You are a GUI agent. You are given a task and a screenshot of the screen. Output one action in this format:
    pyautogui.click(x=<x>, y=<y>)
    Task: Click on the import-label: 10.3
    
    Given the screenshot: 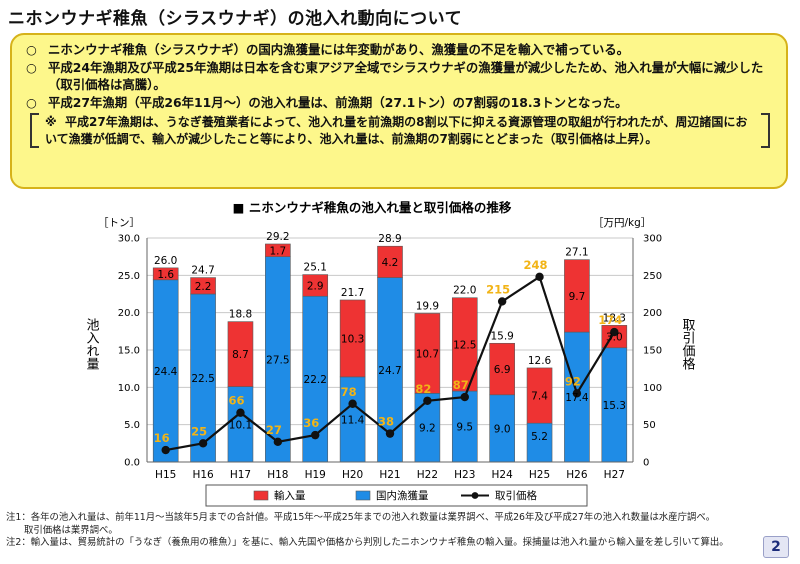 What is the action you would take?
    pyautogui.click(x=352, y=339)
    